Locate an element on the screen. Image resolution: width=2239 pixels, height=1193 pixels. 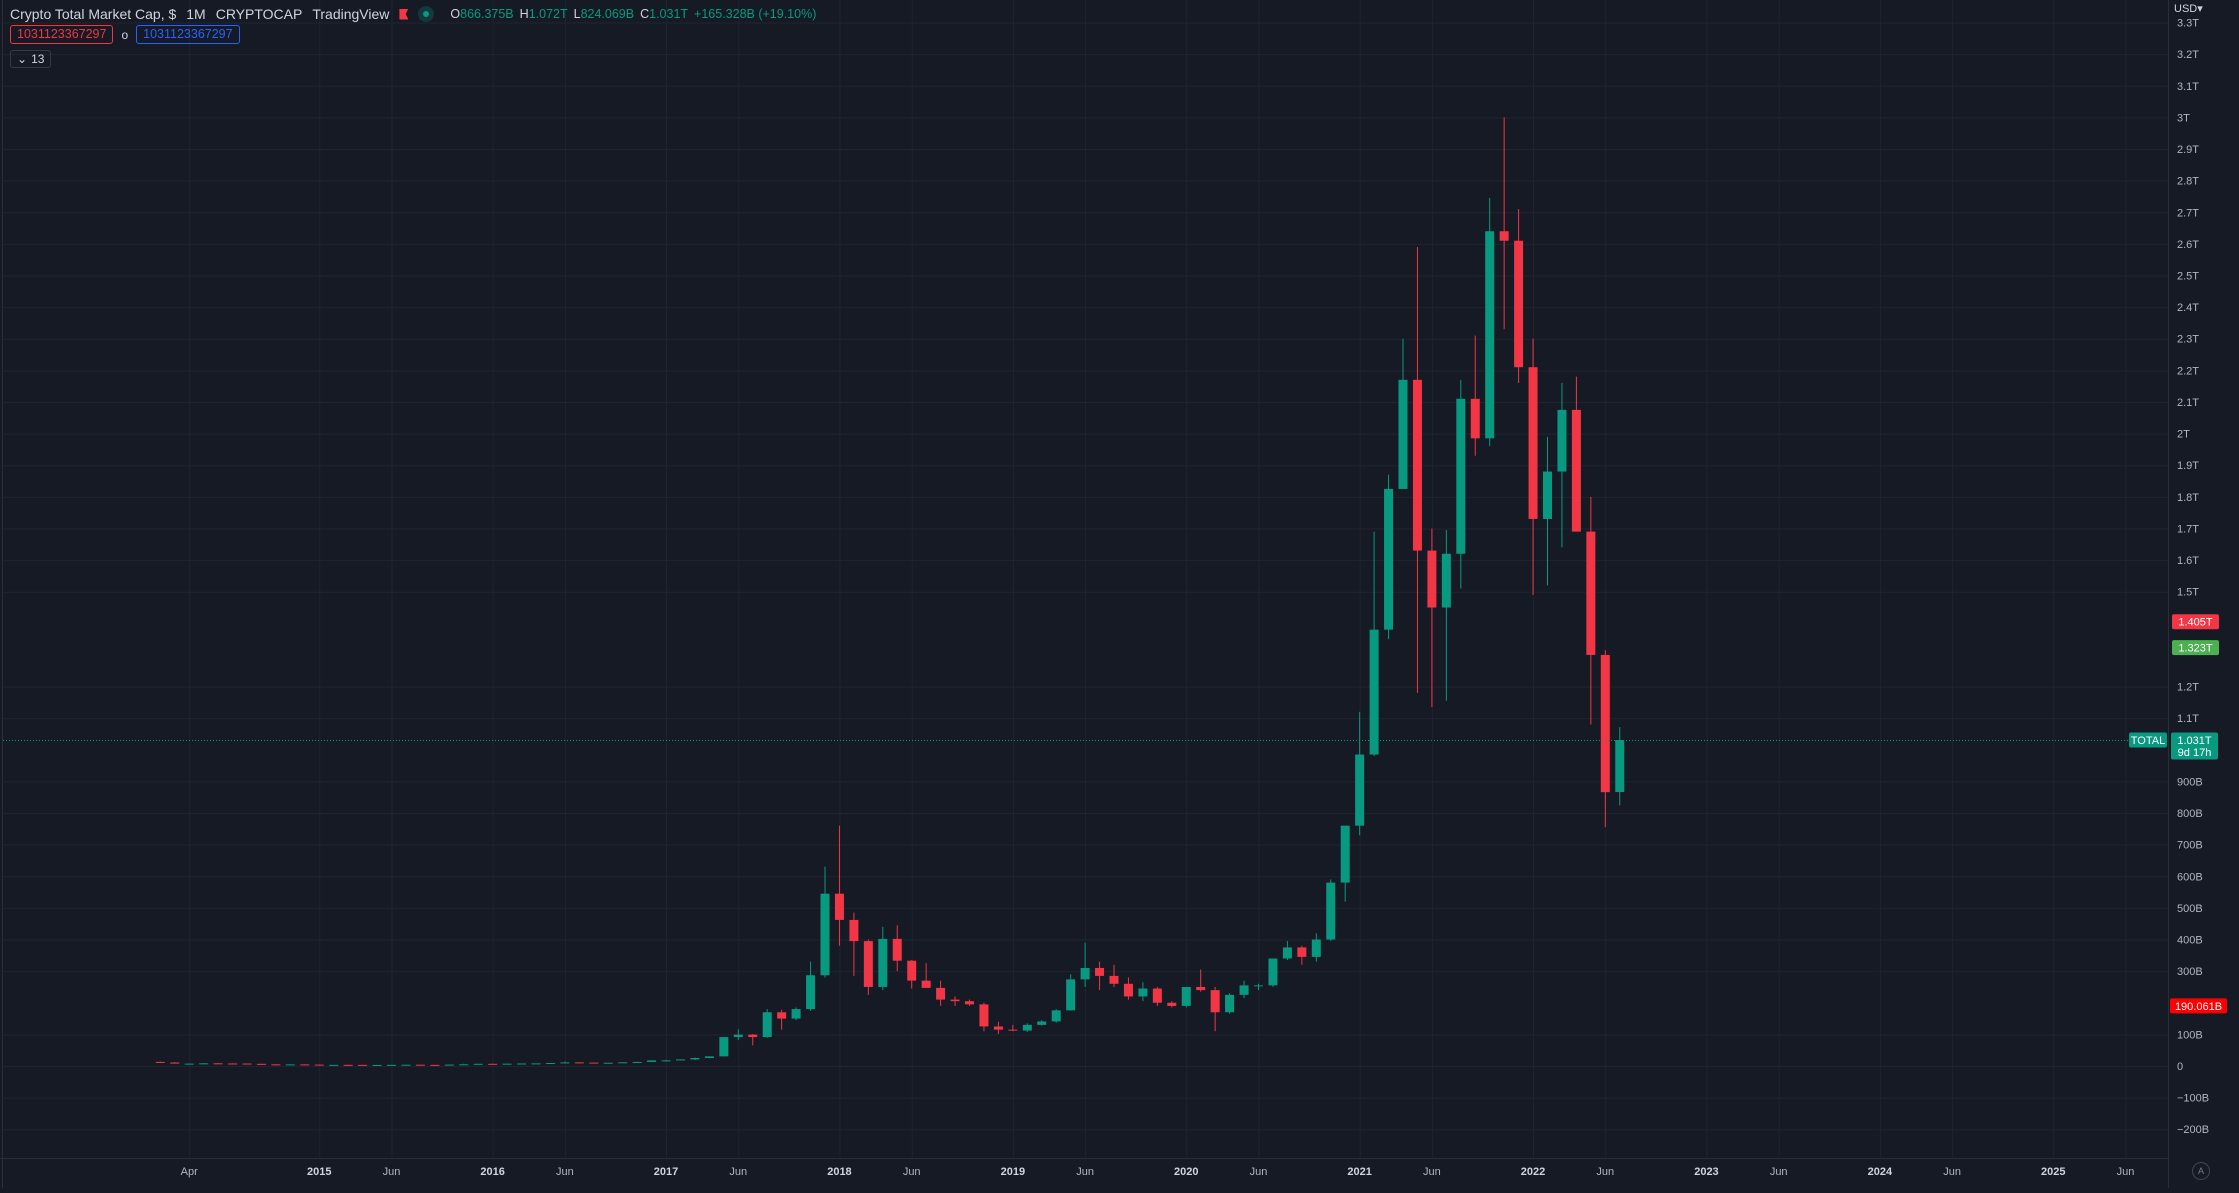
market-status-icon is located at coordinates (426, 14).